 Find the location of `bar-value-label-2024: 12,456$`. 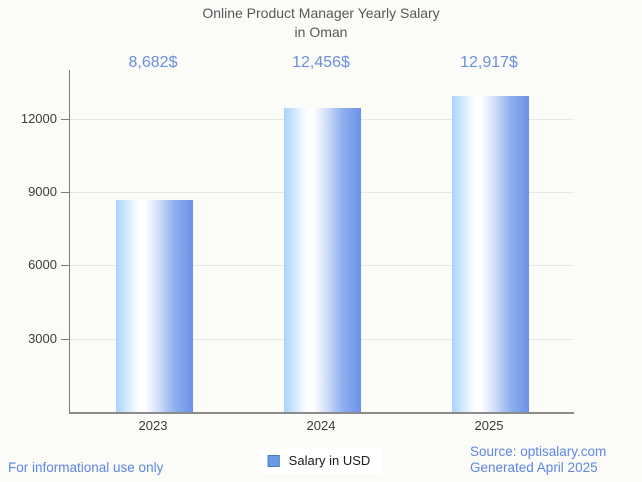

bar-value-label-2024: 12,456$ is located at coordinates (321, 62).